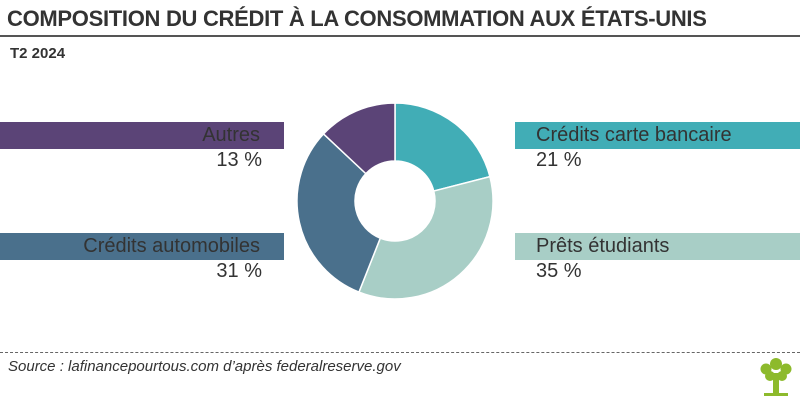  I want to click on chart-subtitle: T2 2024, so click(38, 53).